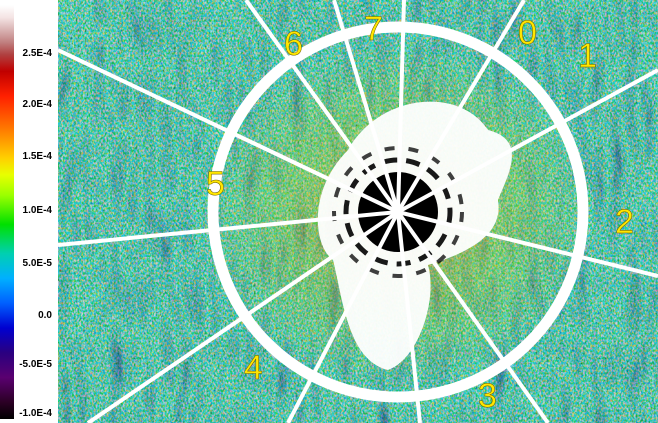 The height and width of the screenshot is (423, 658). What do you see at coordinates (37, 53) in the screenshot?
I see `colorbar-tick: 2.5E-4` at bounding box center [37, 53].